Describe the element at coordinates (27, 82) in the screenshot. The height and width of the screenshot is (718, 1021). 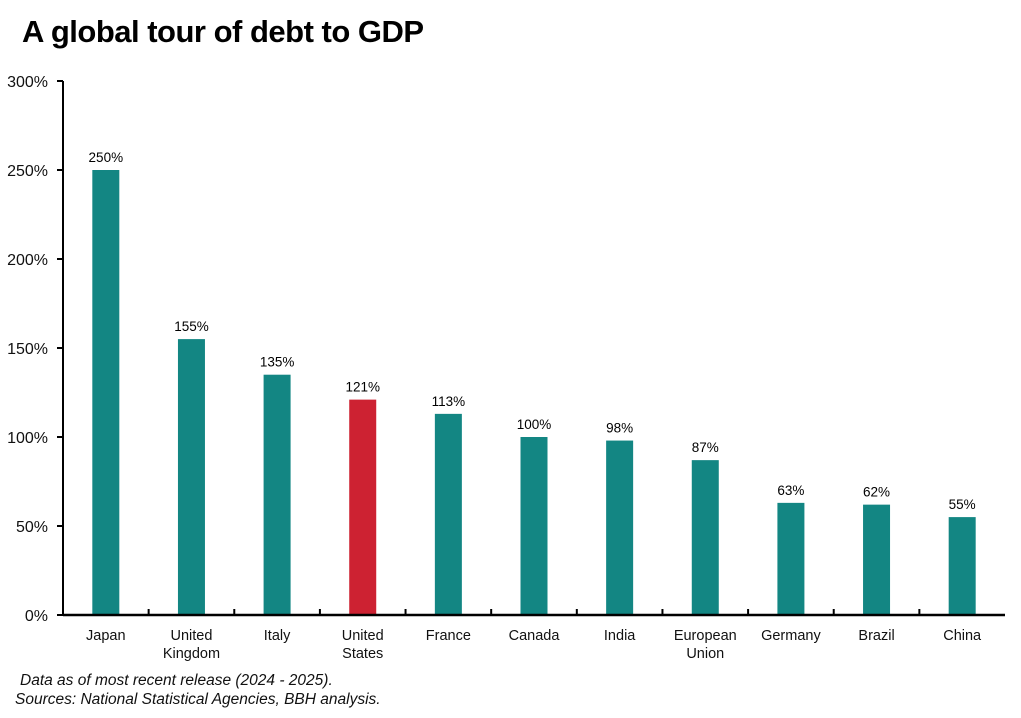
I see `y-tick-label: 300%` at that location.